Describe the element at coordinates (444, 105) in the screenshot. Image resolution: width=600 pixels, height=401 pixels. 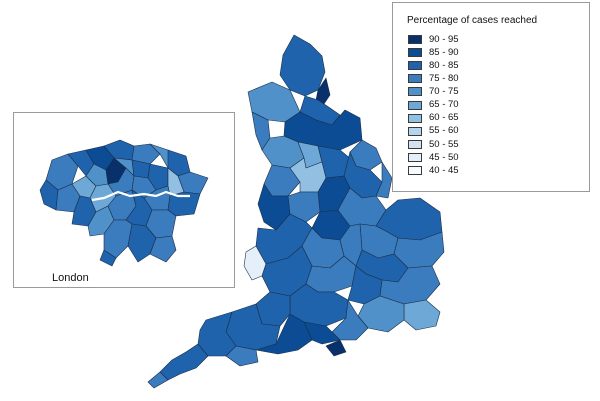
I see `legend-label: 65 - 70` at that location.